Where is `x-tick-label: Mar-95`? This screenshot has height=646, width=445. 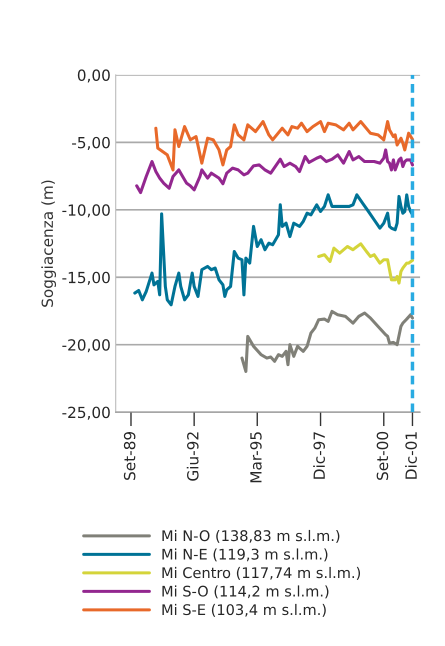
x-tick-label: Mar-95 is located at coordinates (256, 457).